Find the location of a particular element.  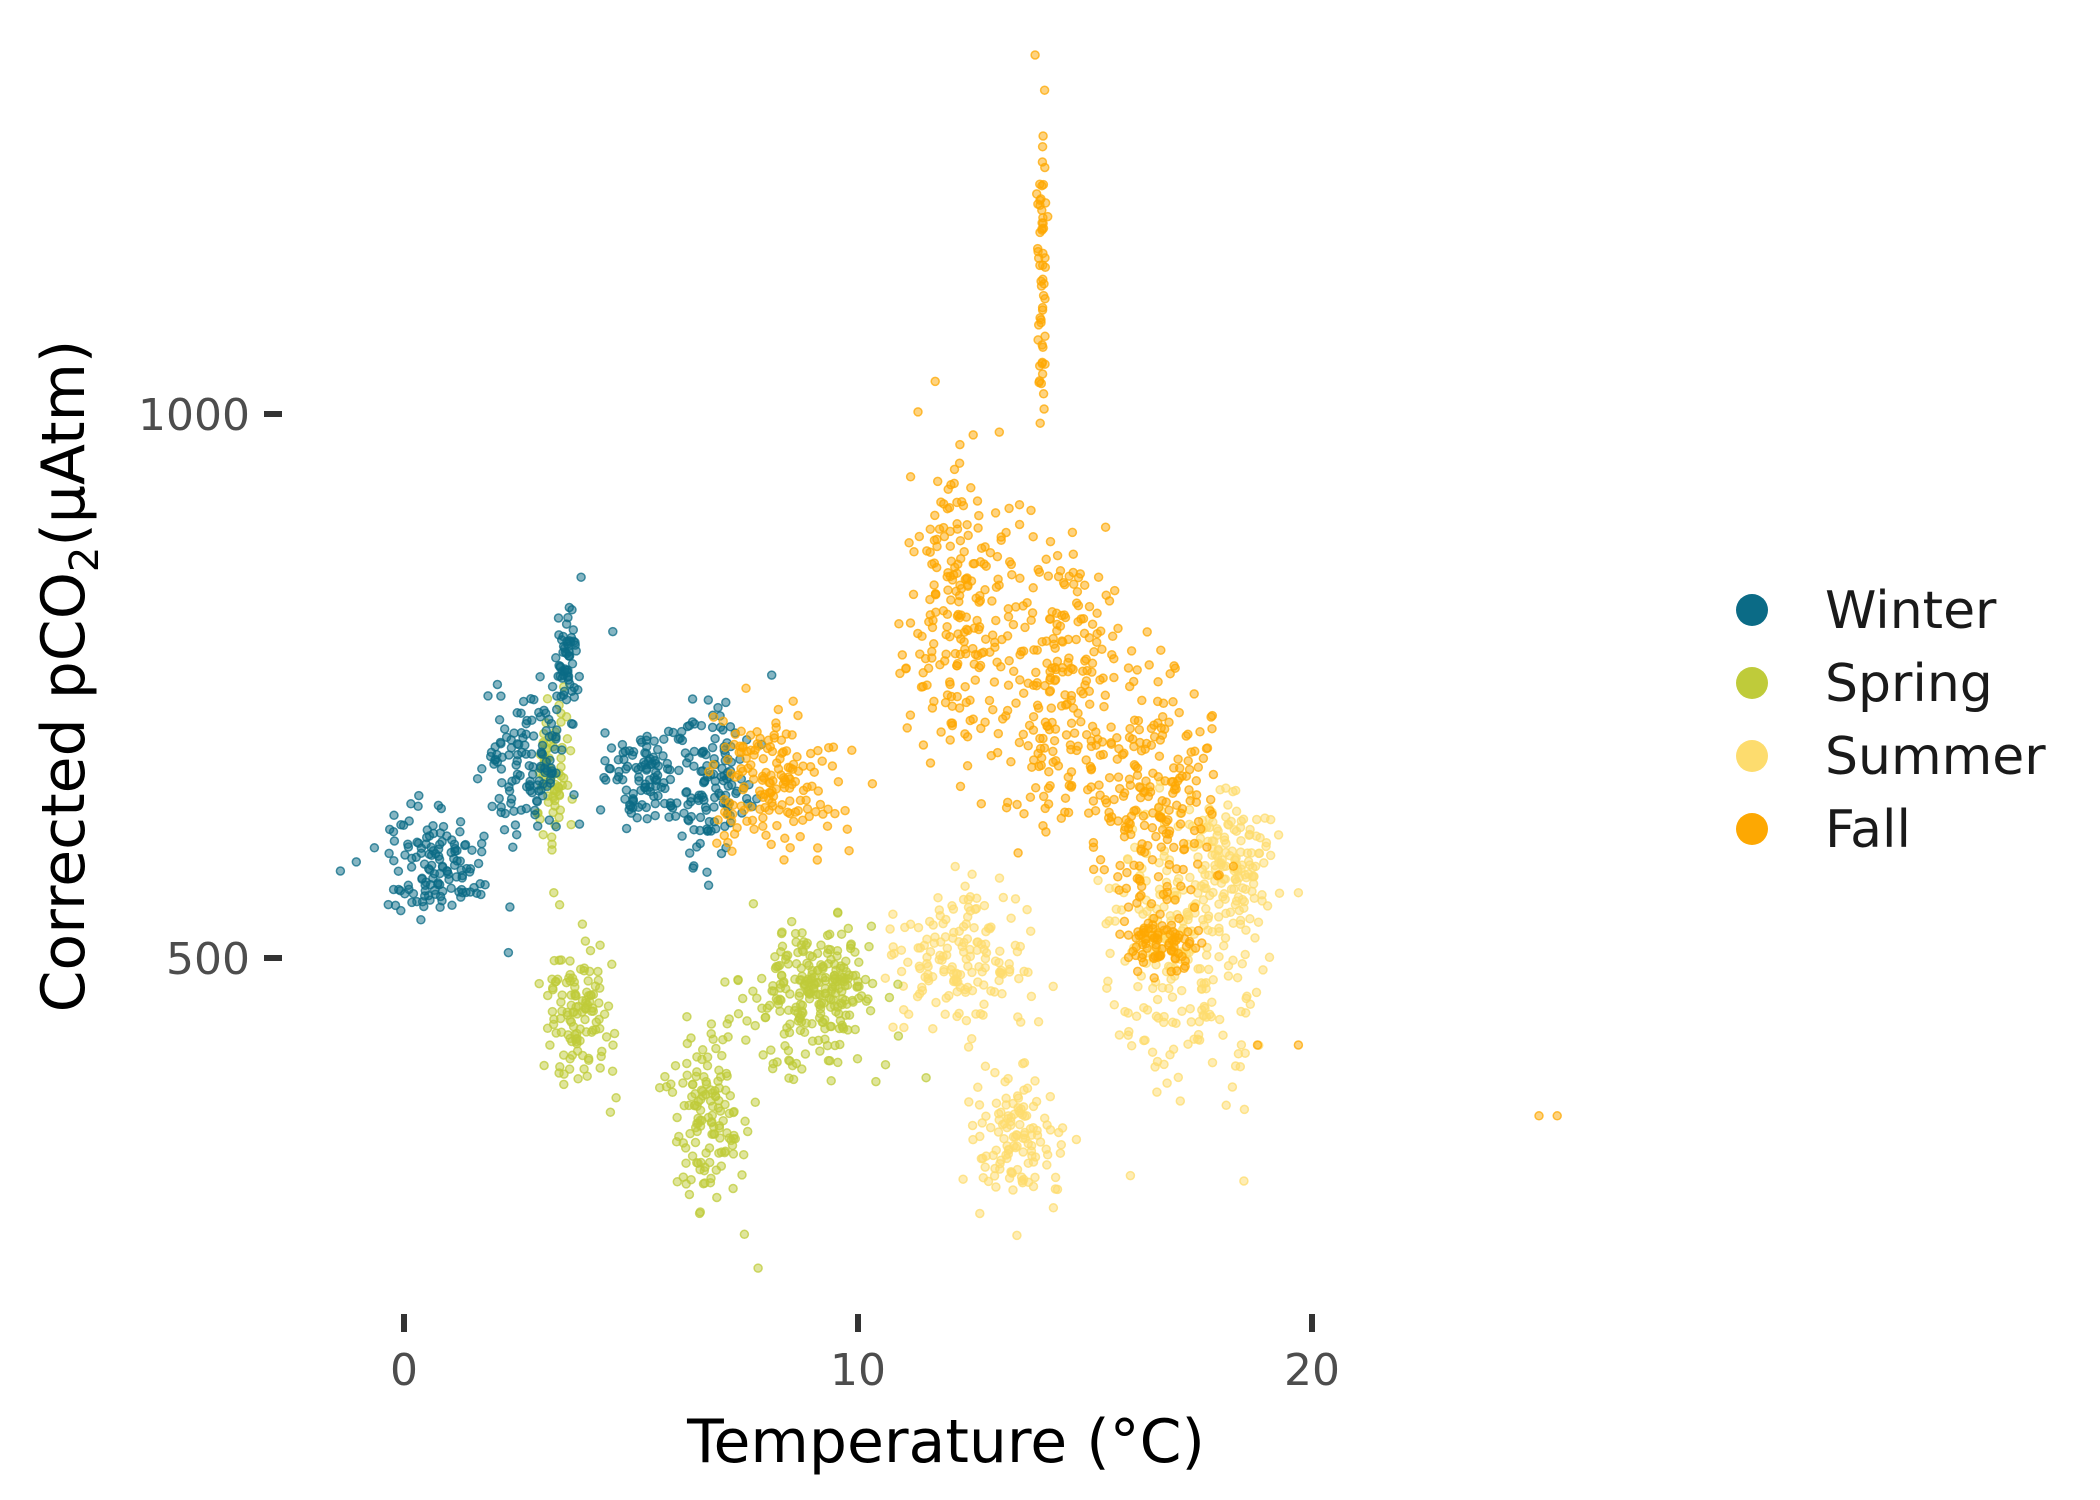

x-tick-label-10: 10 is located at coordinates (858, 1370).